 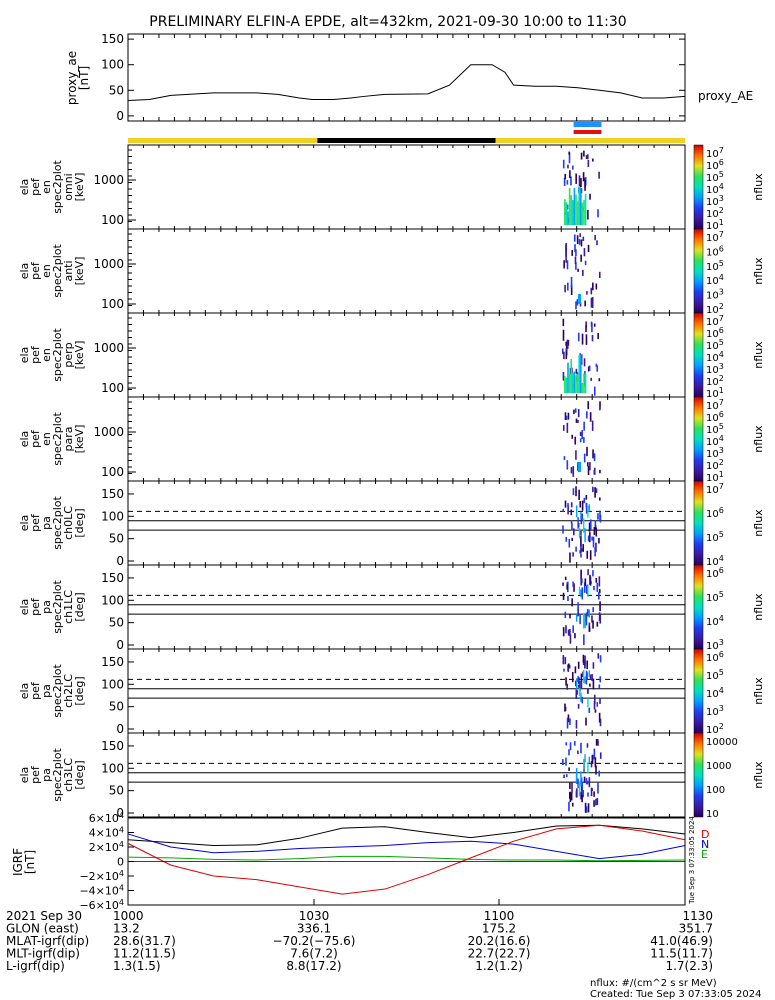 I want to click on ytick-label: 4×104, so click(x=106, y=833).